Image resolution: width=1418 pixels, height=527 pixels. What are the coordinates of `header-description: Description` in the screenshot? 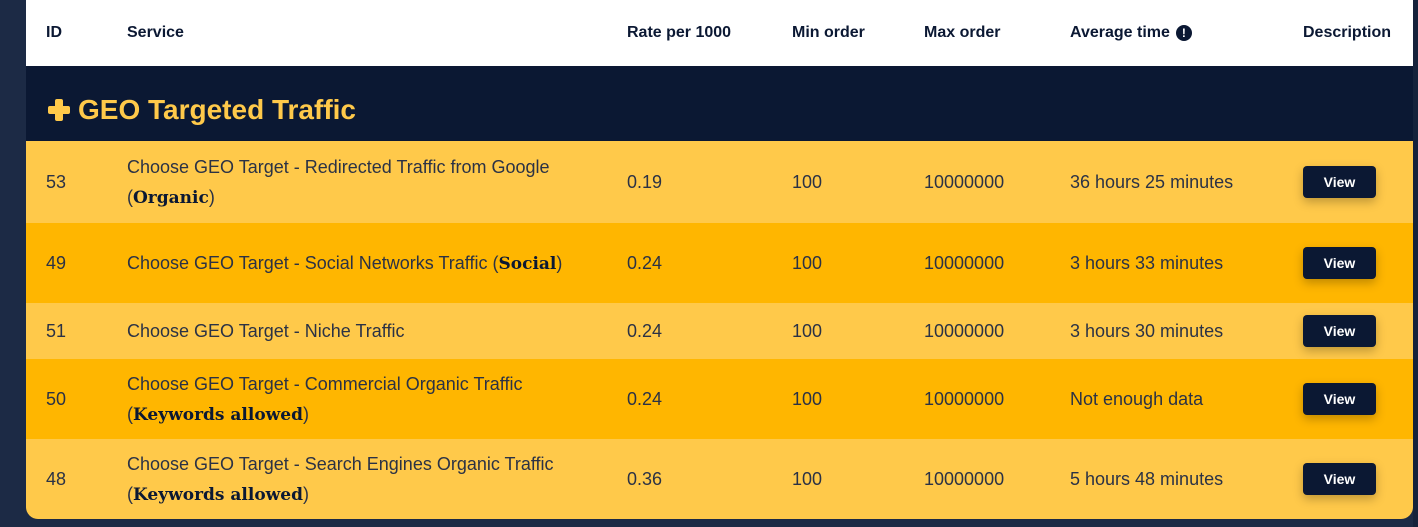 It's located at (1347, 32).